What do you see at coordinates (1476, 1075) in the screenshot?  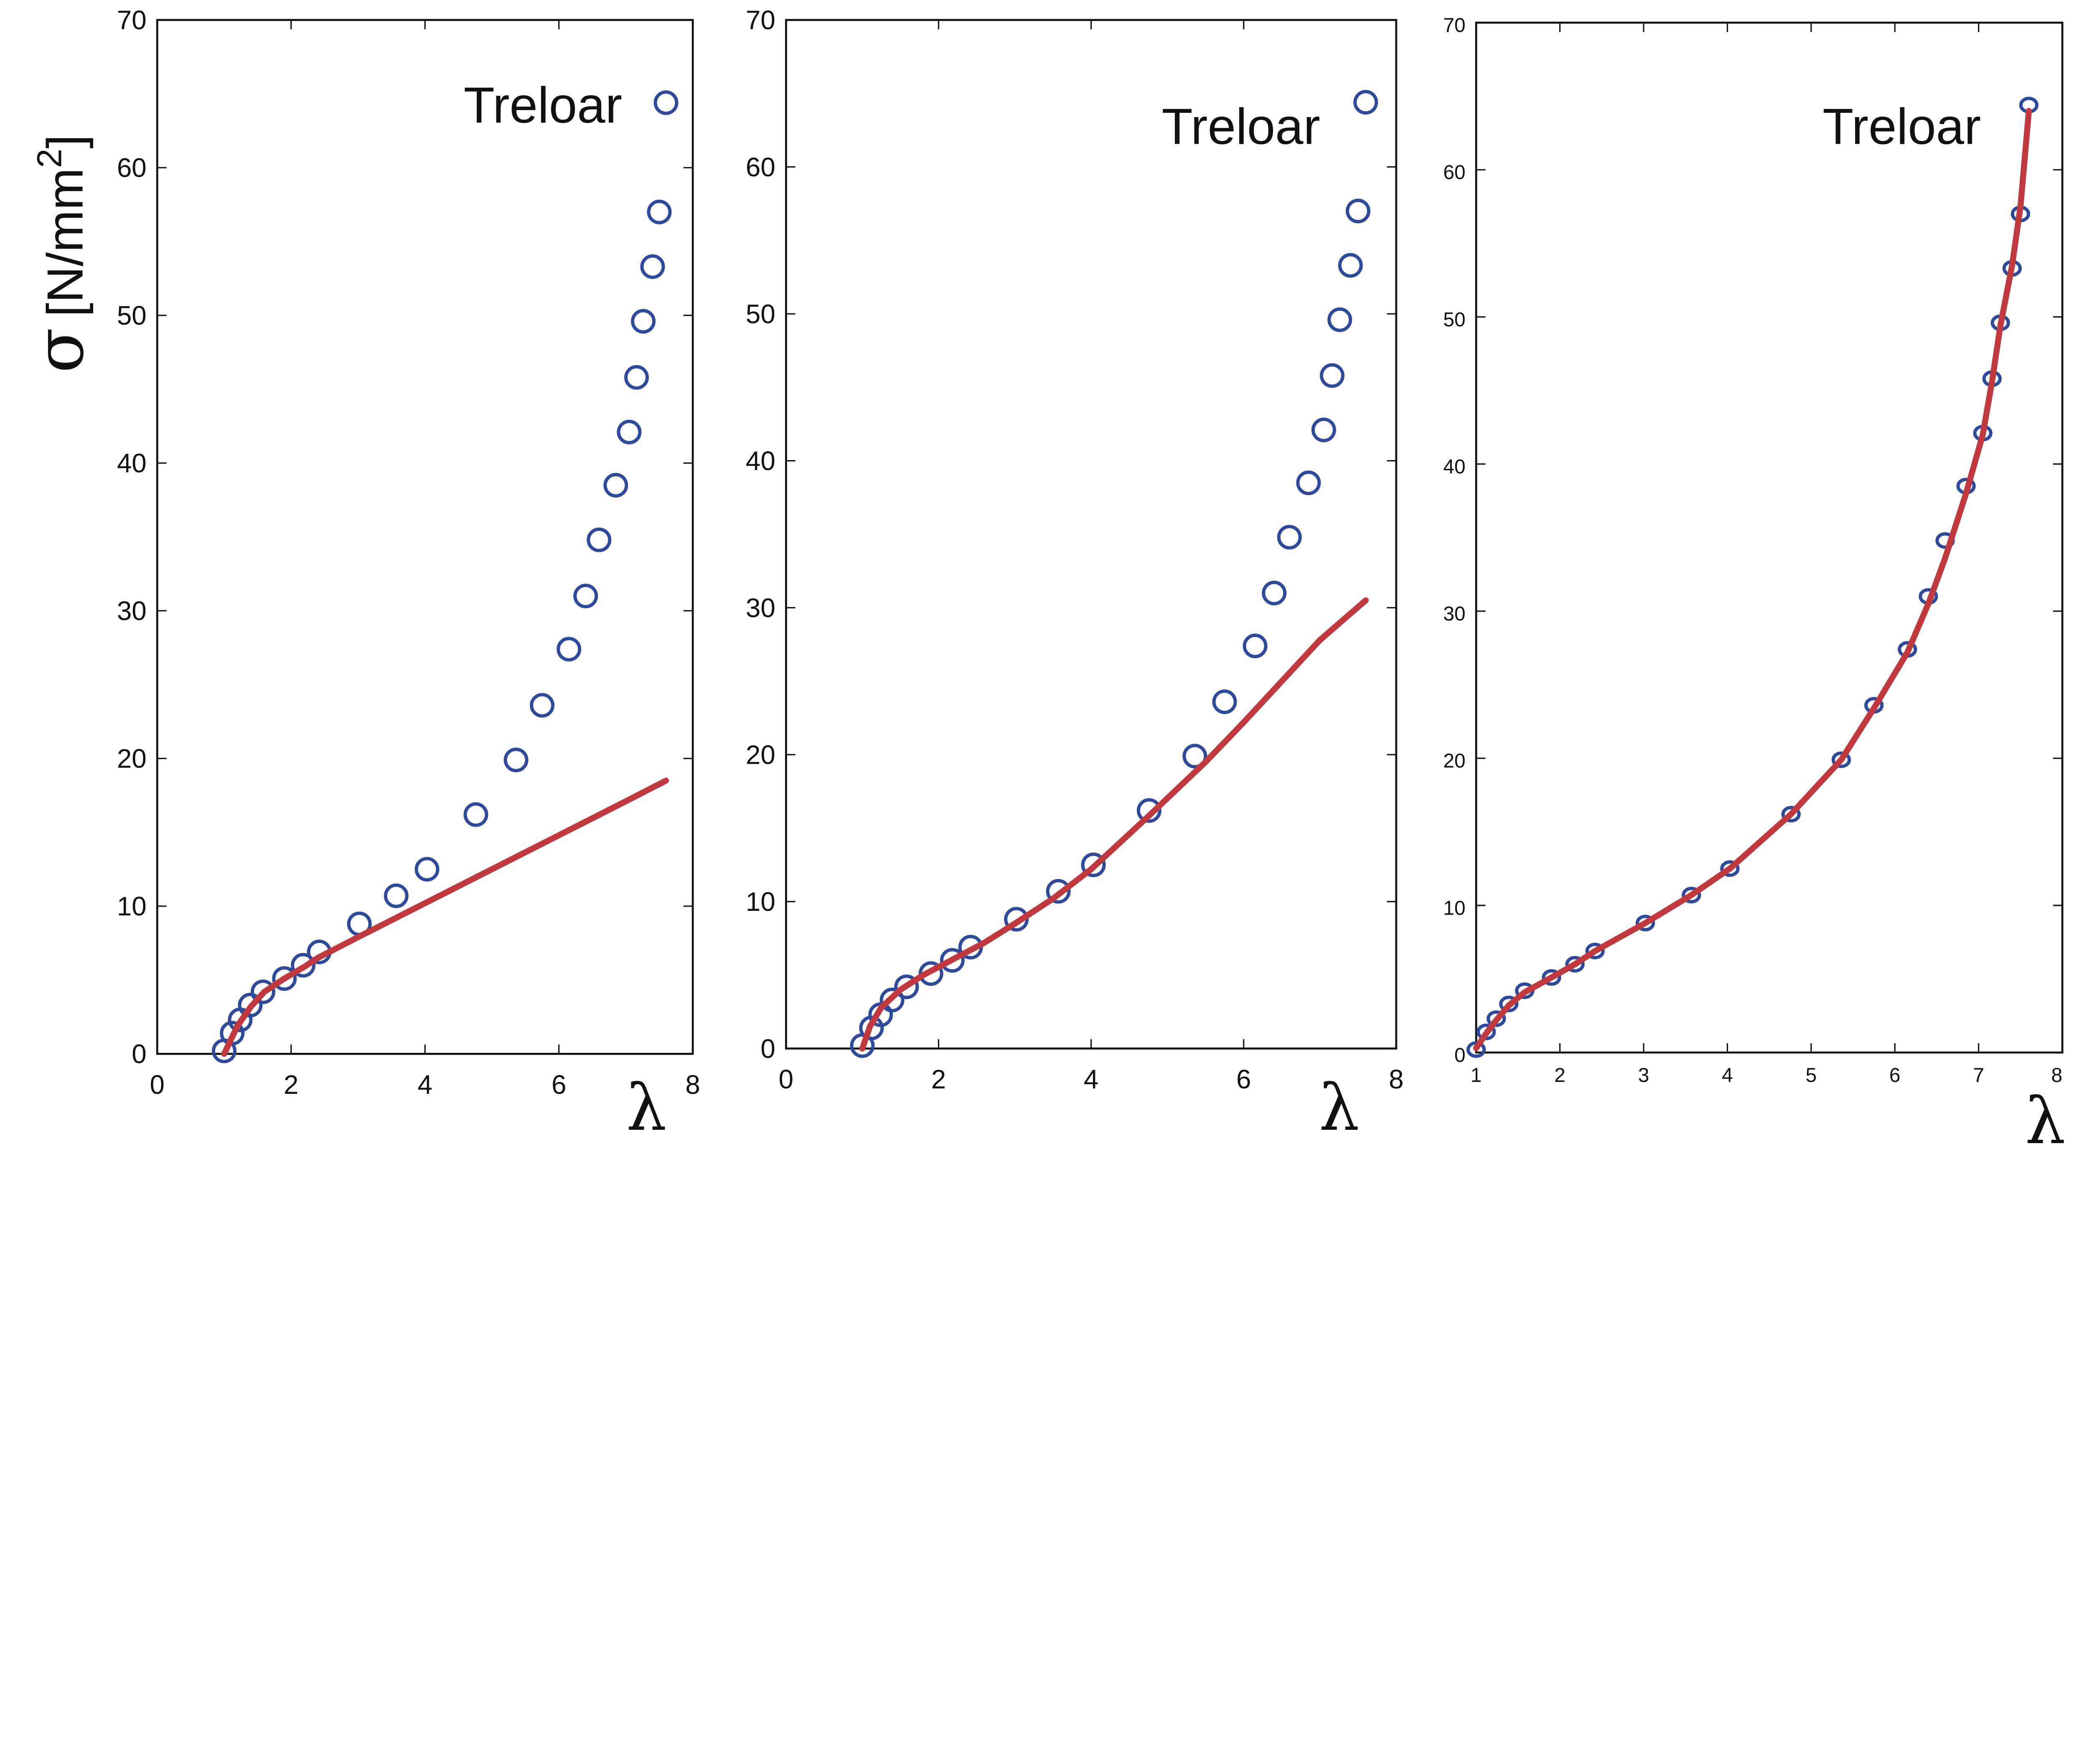 I see `x-tick-label: 1` at bounding box center [1476, 1075].